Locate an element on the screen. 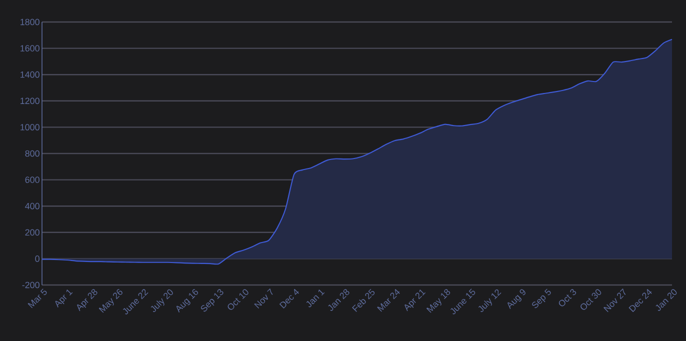  x-tick-label: July 20 is located at coordinates (161, 300).